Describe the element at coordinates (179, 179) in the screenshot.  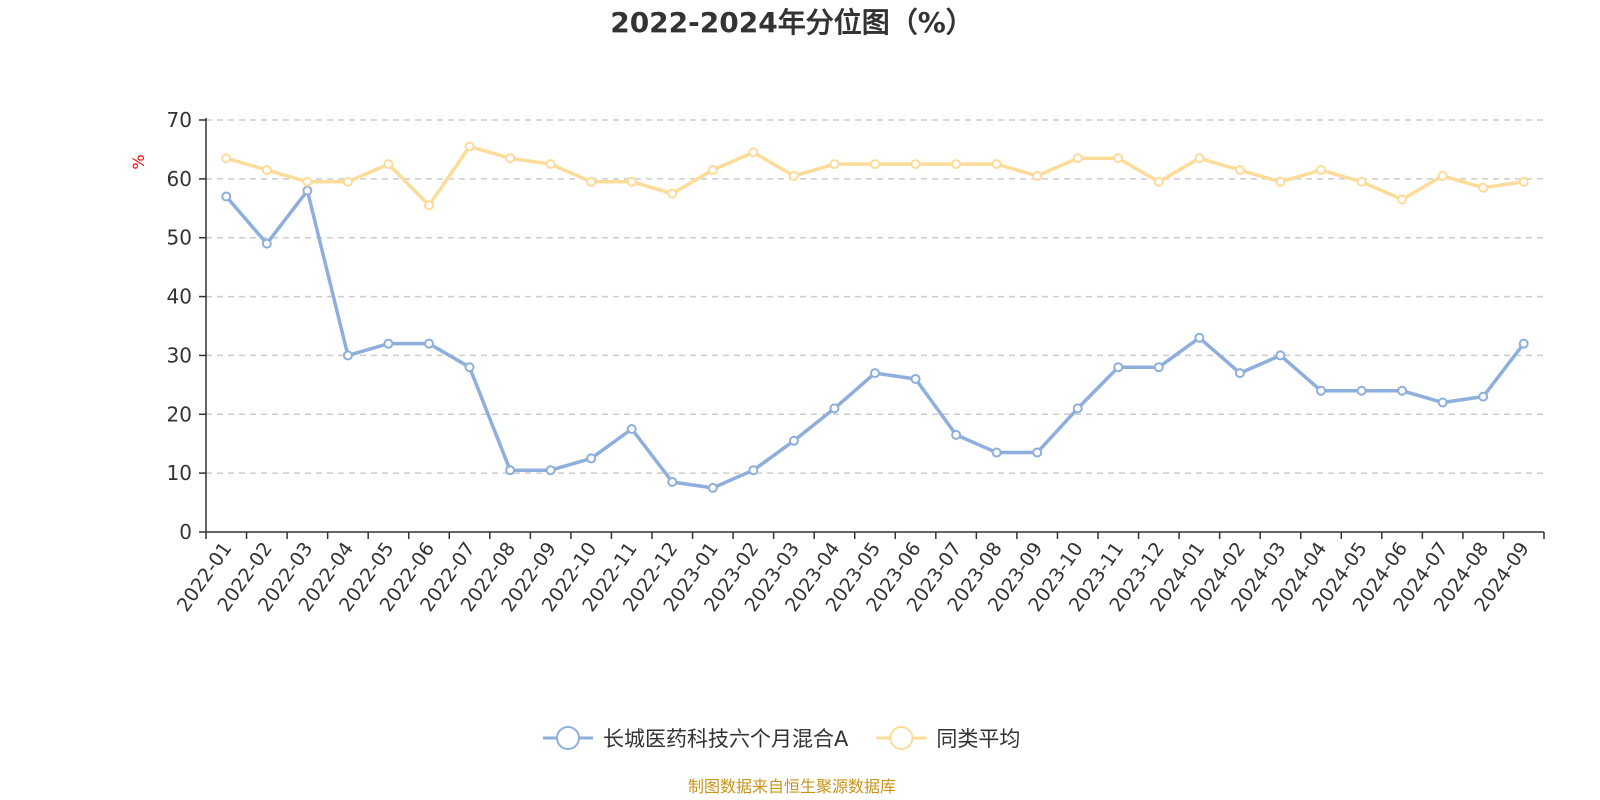
I see `y-tick-label: 60` at that location.